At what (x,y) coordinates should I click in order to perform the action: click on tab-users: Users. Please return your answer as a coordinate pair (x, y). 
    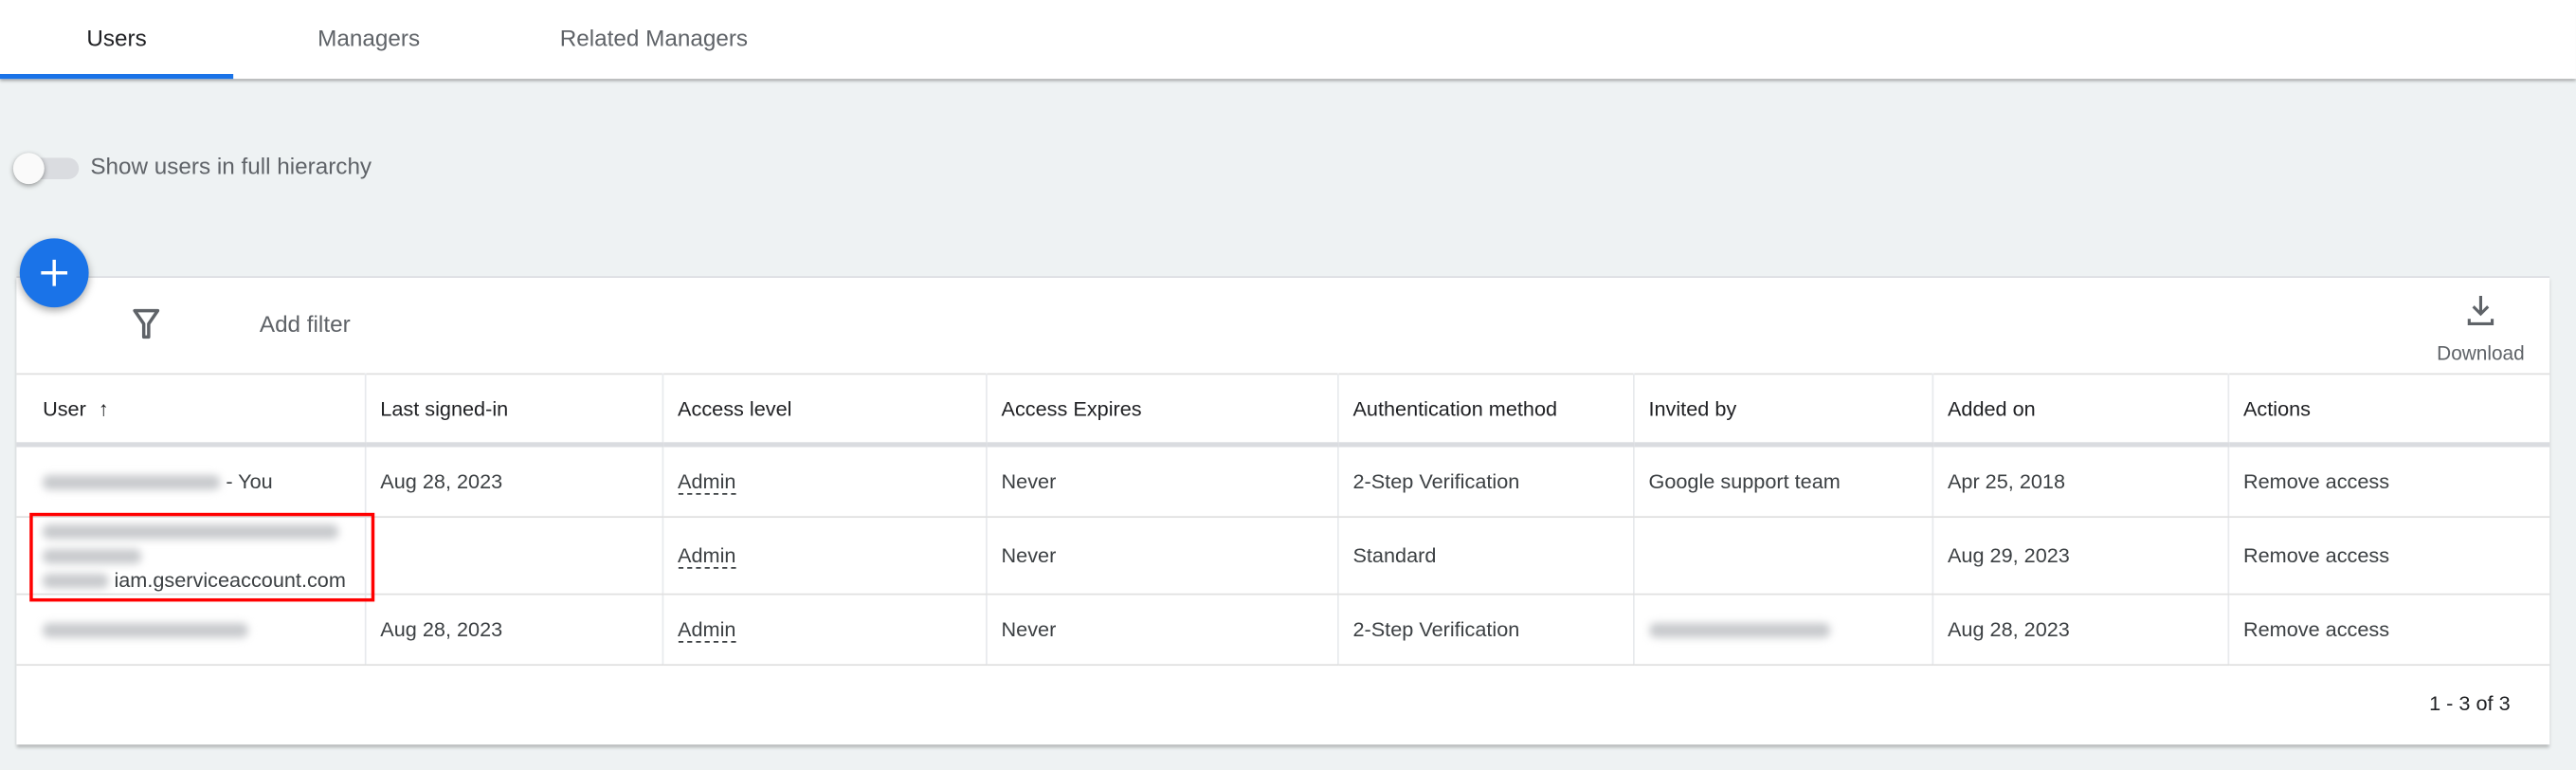
    Looking at the image, I should click on (116, 38).